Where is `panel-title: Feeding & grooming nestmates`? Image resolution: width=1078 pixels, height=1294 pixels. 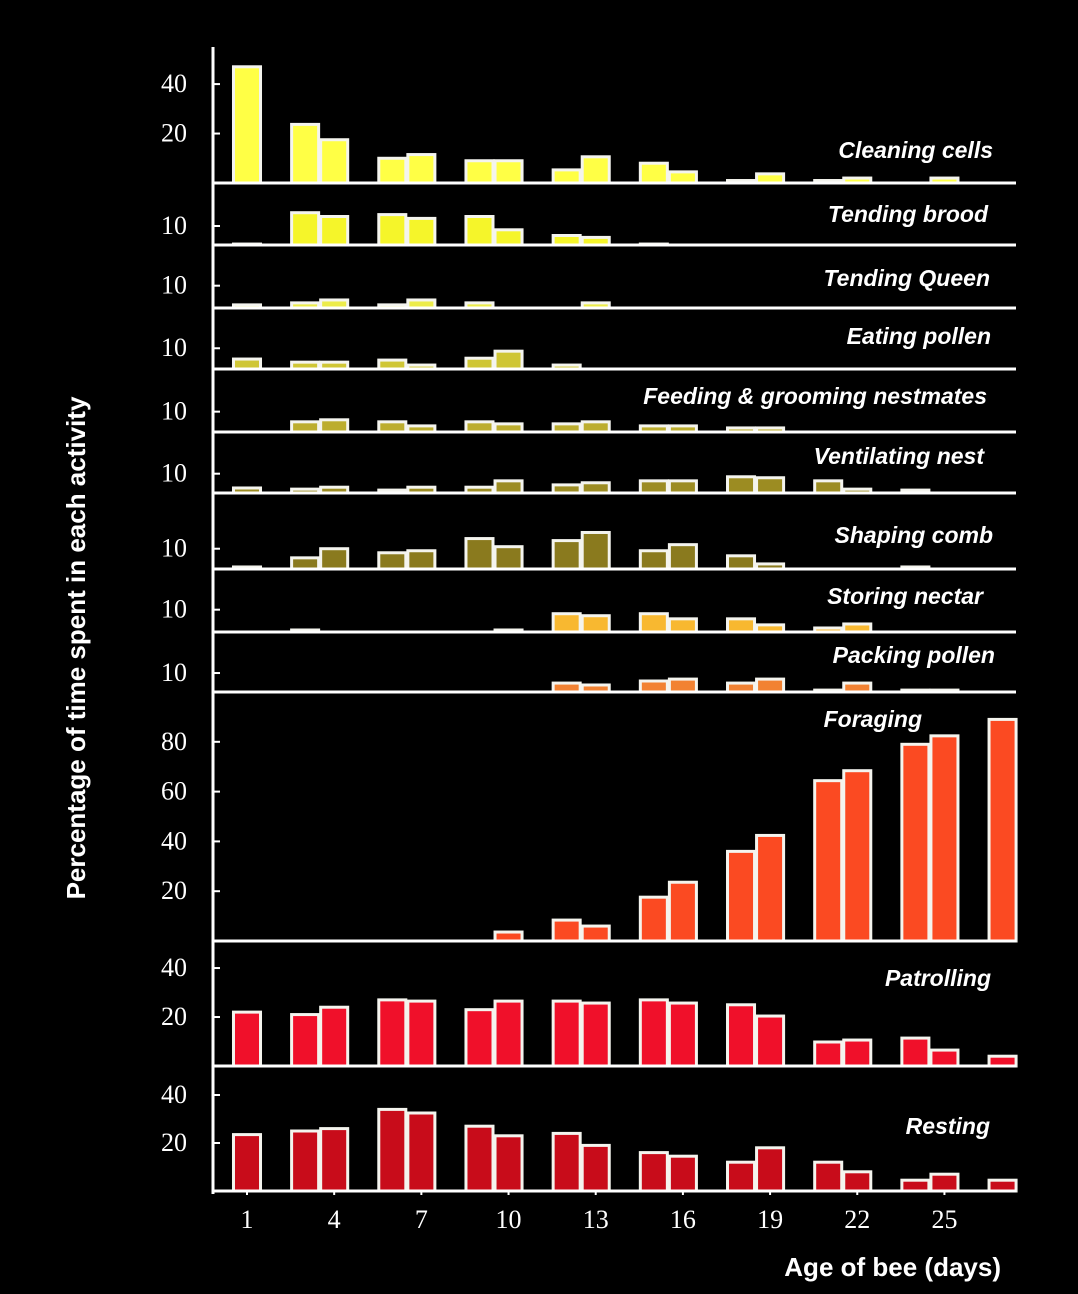
panel-title: Feeding & grooming nestmates is located at coordinates (815, 396).